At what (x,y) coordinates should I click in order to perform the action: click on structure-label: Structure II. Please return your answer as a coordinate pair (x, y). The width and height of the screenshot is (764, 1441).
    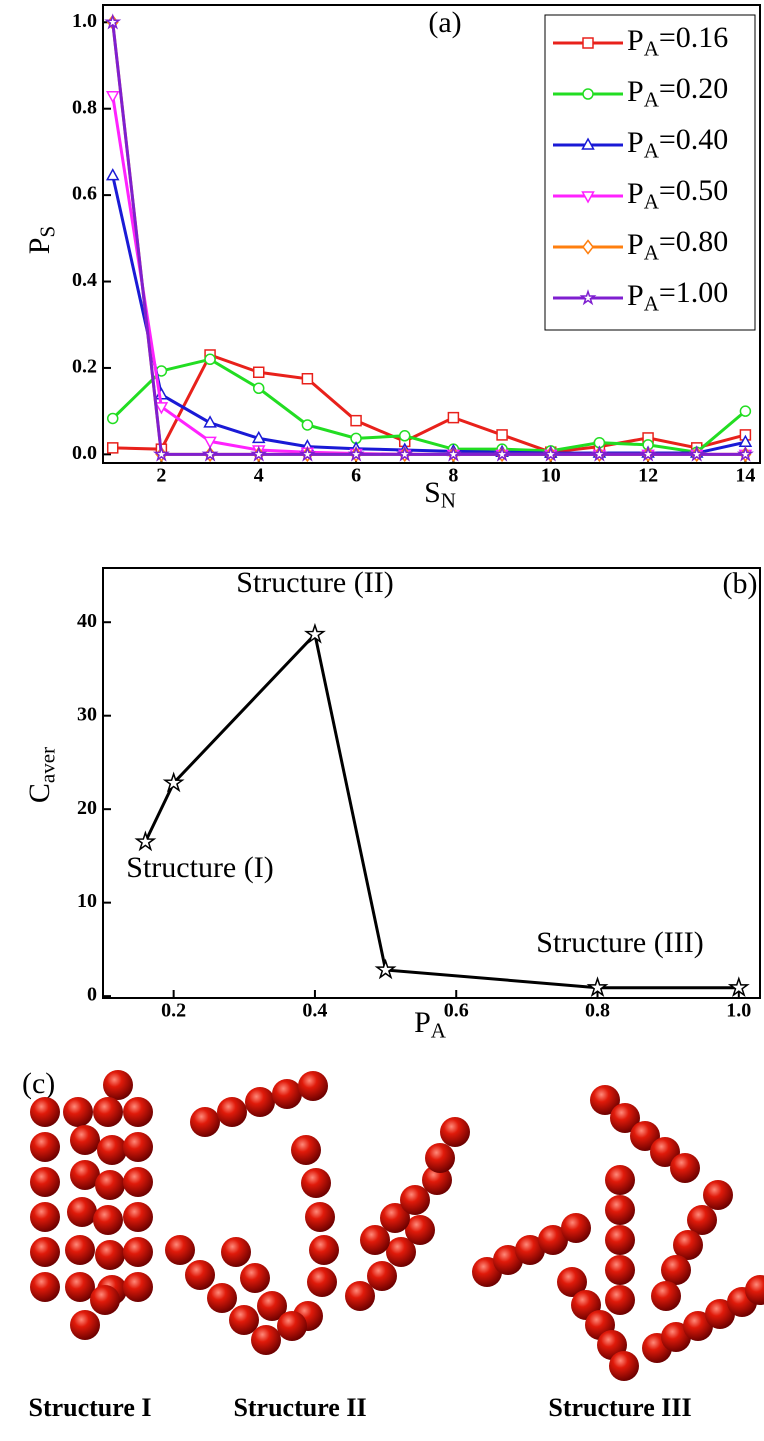
    Looking at the image, I should click on (299, 1407).